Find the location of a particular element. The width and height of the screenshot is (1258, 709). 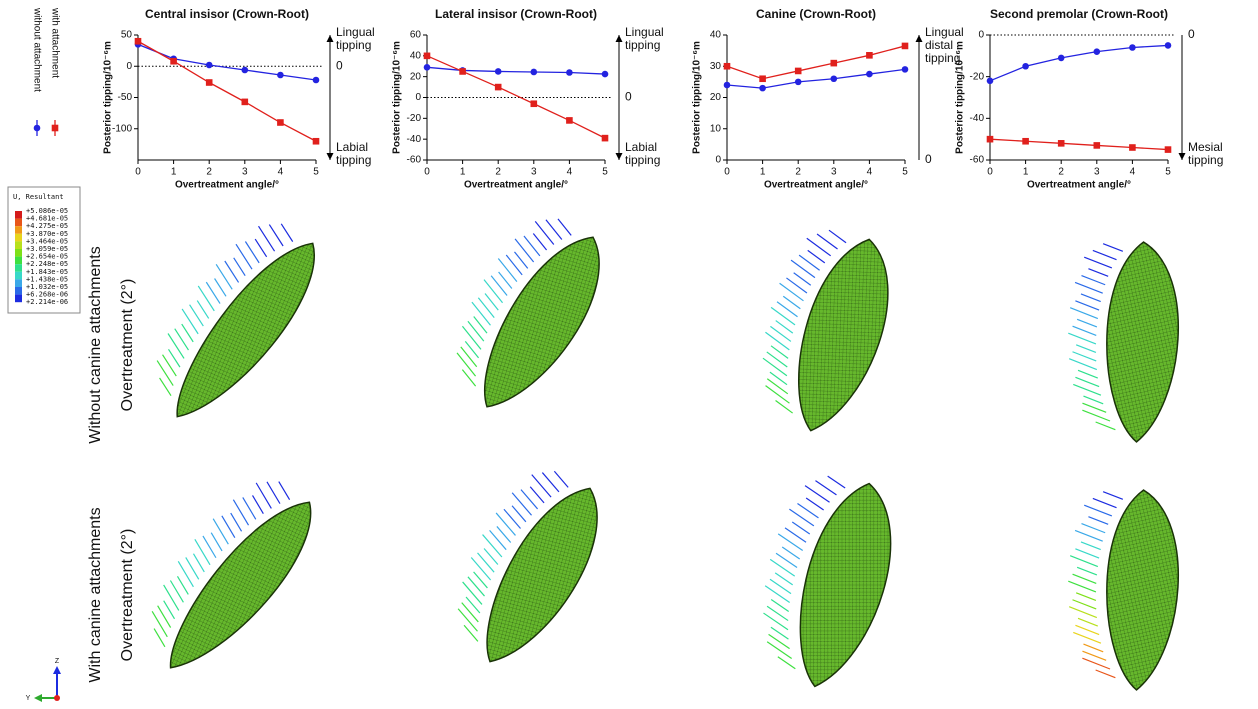

row-label: With canine attachments is located at coordinates (95, 594).